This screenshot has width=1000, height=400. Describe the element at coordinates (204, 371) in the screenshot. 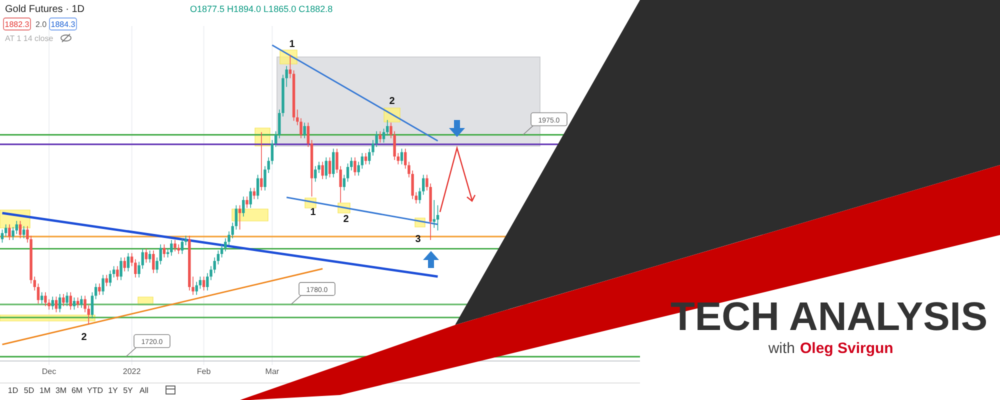

I see `x-tick-label: Feb` at that location.